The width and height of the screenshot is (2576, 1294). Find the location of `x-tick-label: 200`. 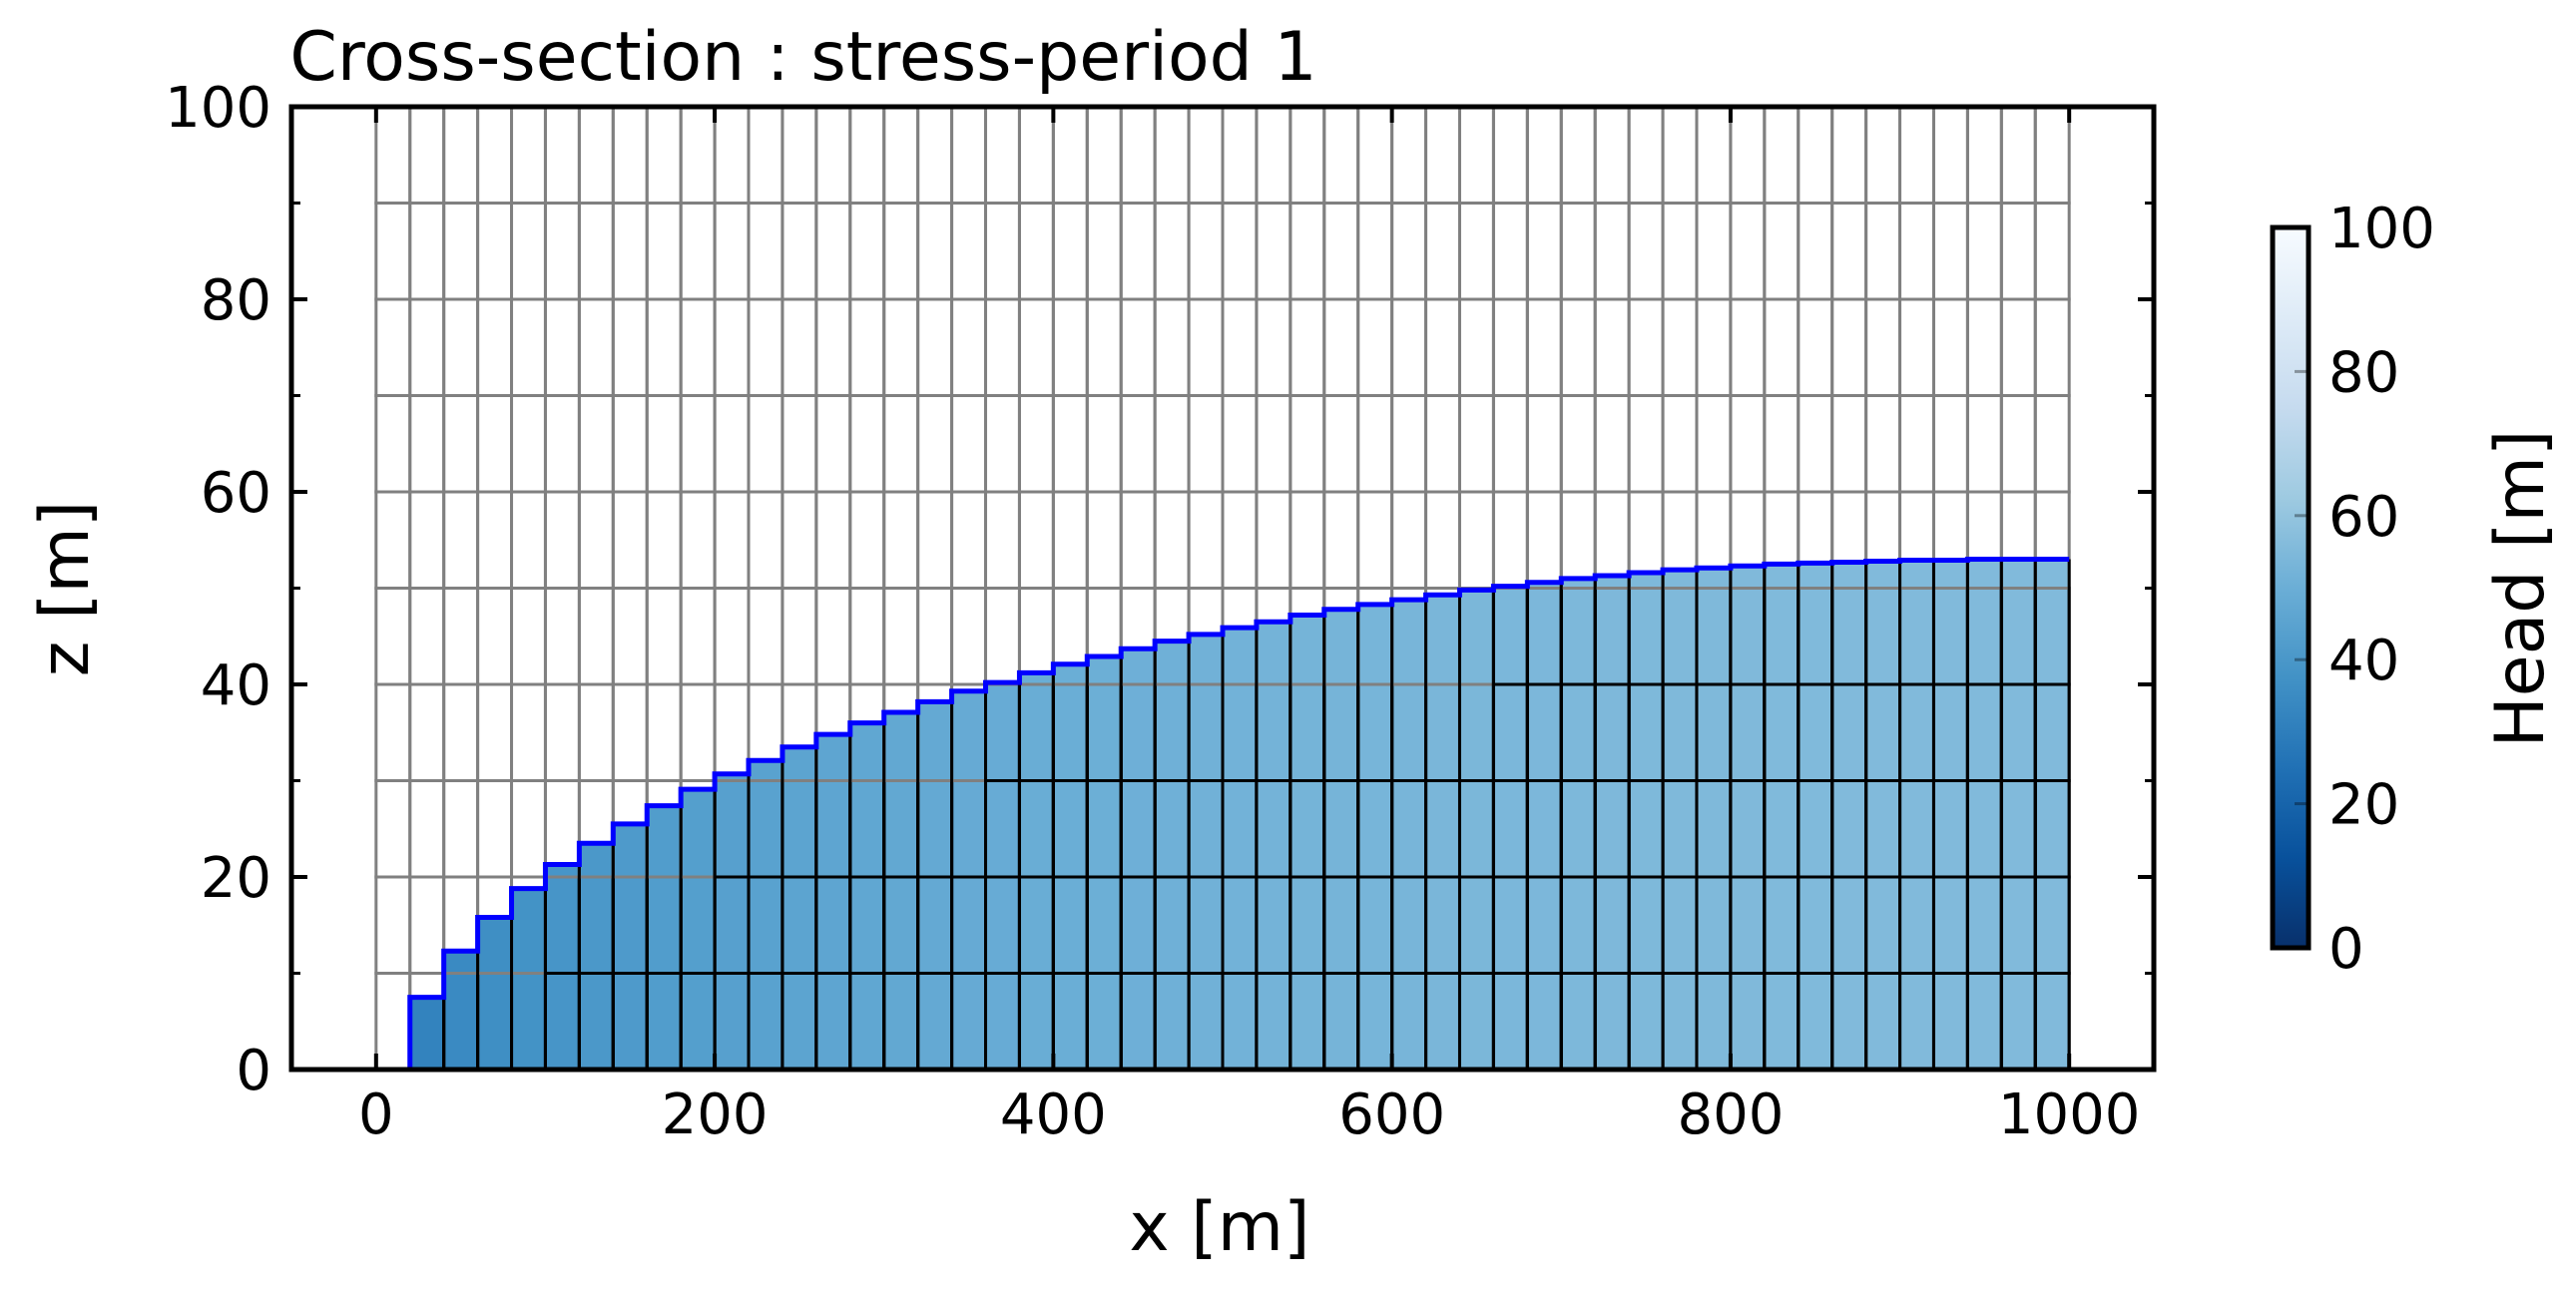

x-tick-label: 200 is located at coordinates (716, 1114).